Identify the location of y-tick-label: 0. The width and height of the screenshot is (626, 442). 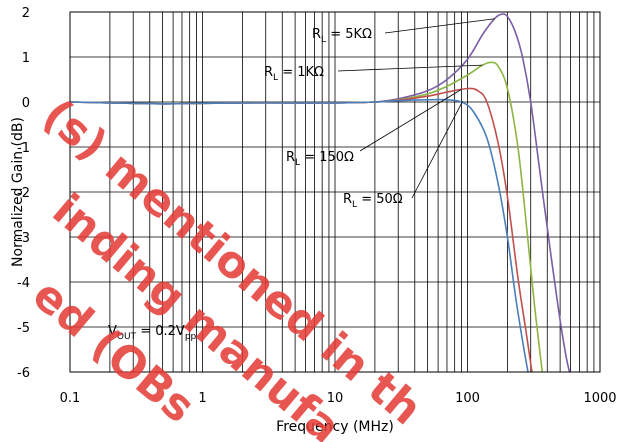
(26, 103).